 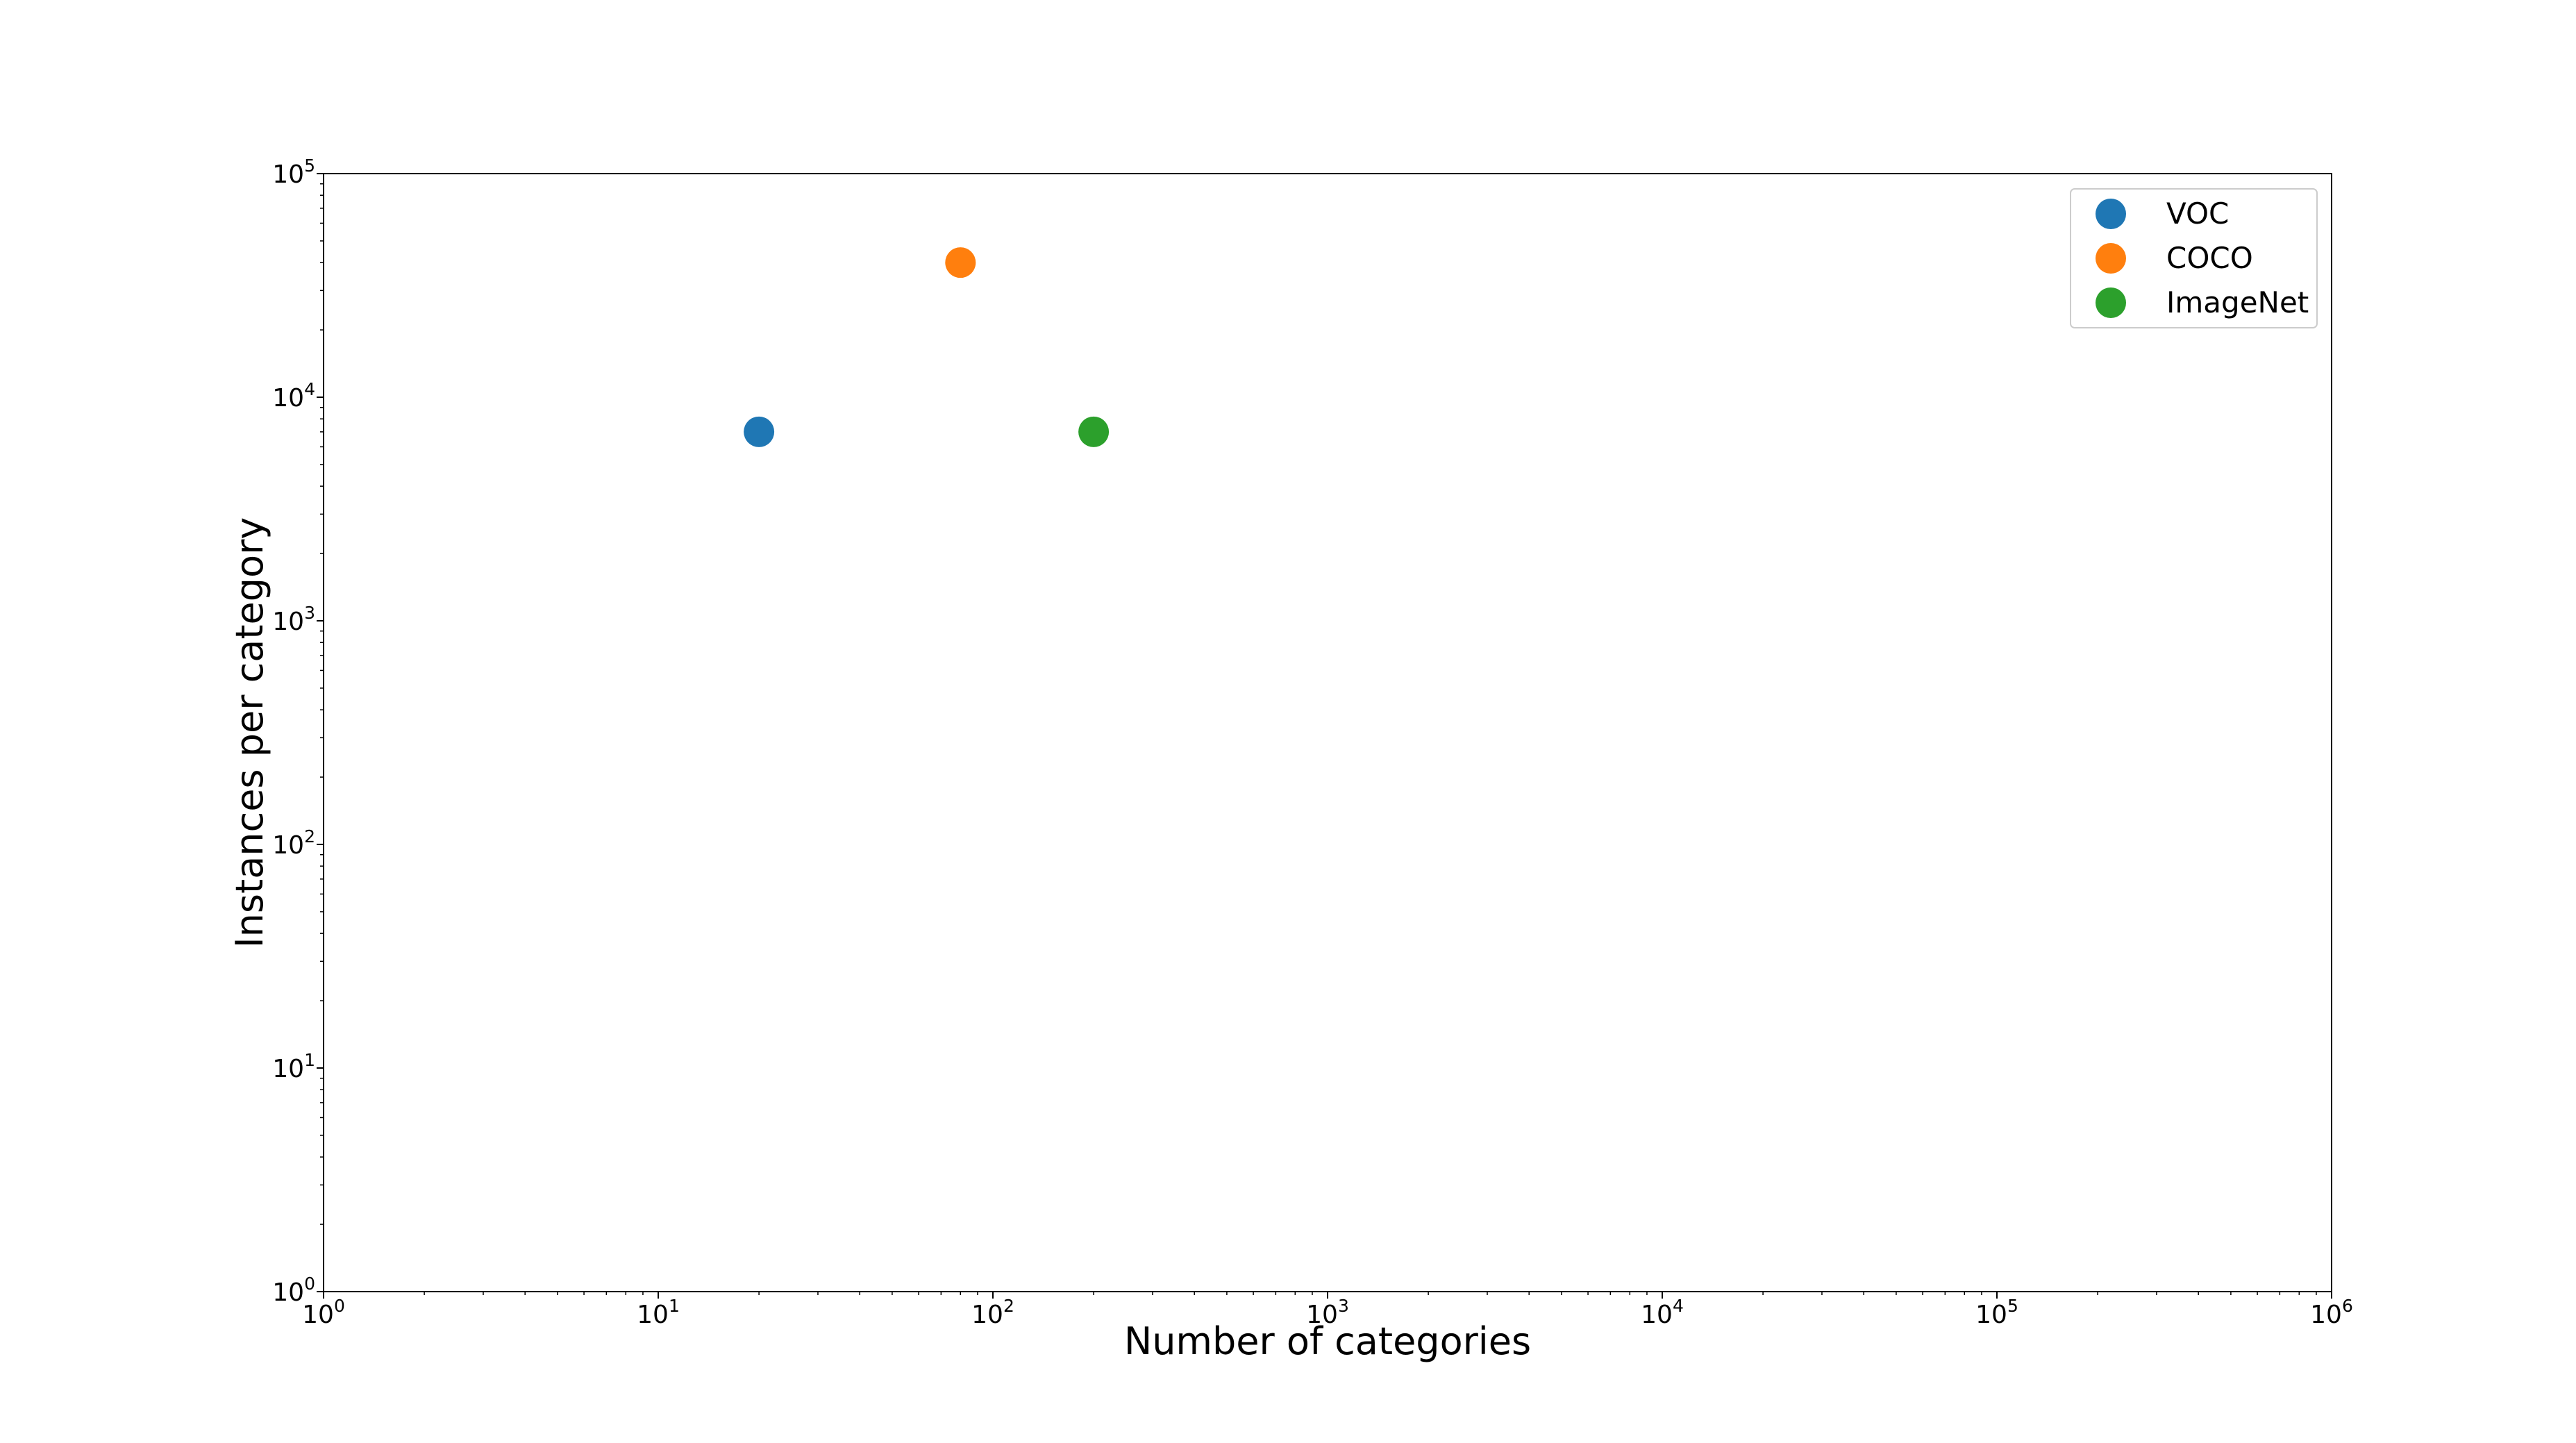 What do you see at coordinates (658, 1312) in the screenshot?
I see `x-tick-label: 10¹` at bounding box center [658, 1312].